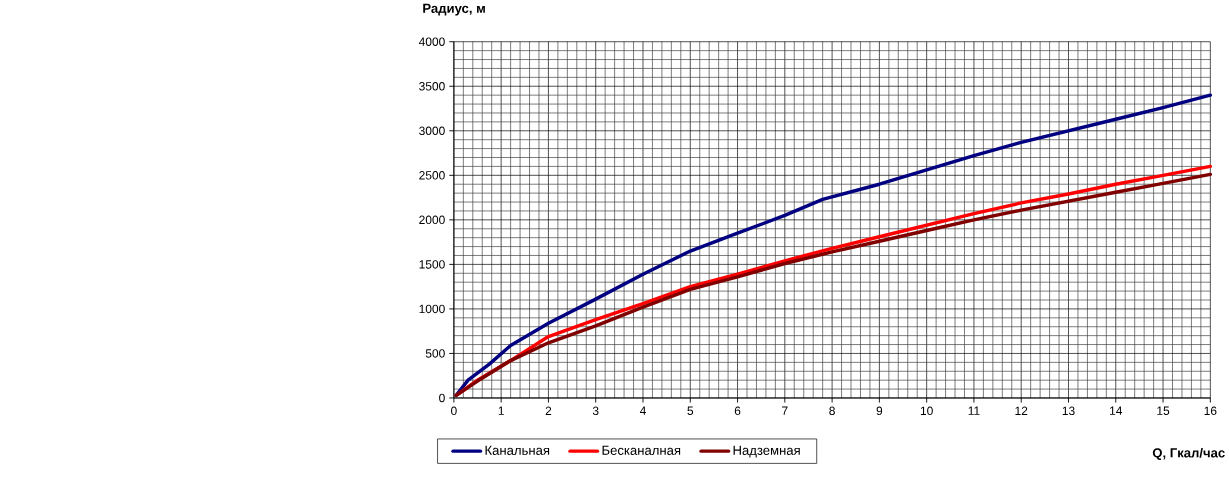 The image size is (1229, 494). What do you see at coordinates (1163, 410) in the screenshot?
I see `x-tick-label: 15` at bounding box center [1163, 410].